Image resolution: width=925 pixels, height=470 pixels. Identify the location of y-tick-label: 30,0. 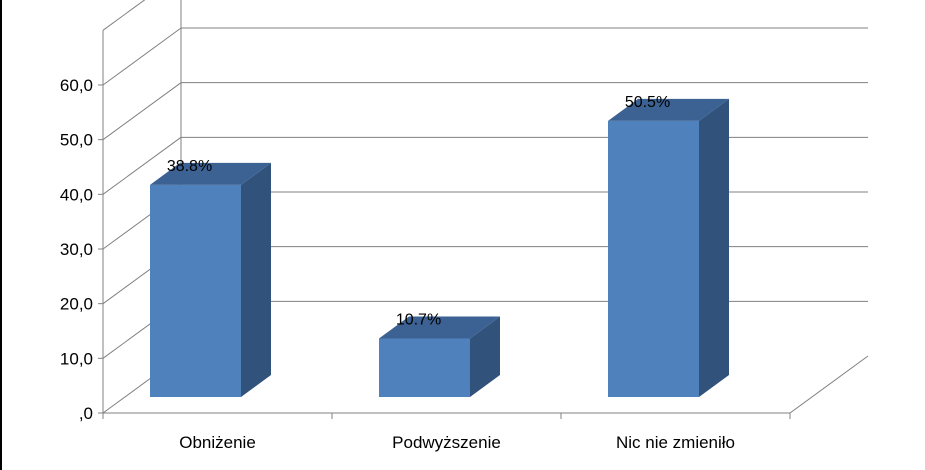
(76, 249).